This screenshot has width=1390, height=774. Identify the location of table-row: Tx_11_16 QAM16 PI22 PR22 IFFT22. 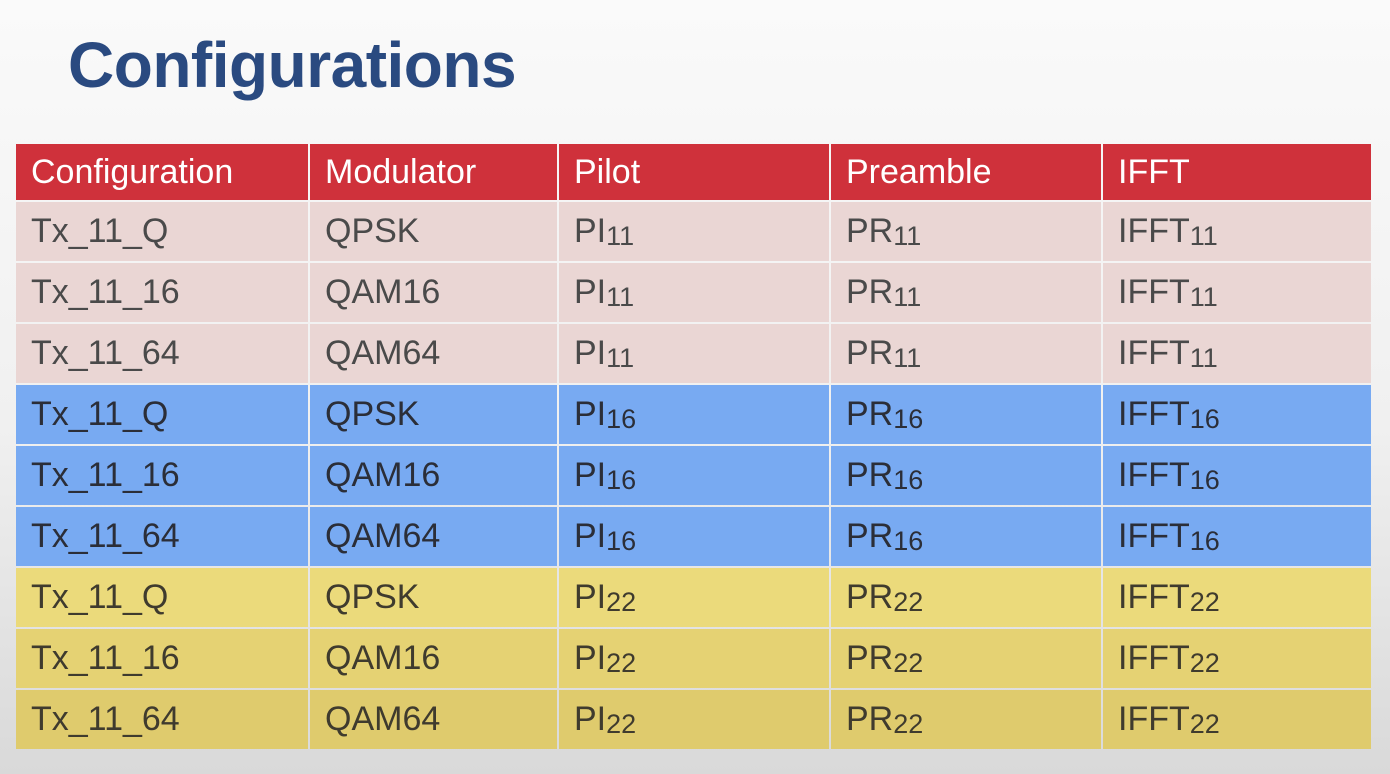
(693, 658).